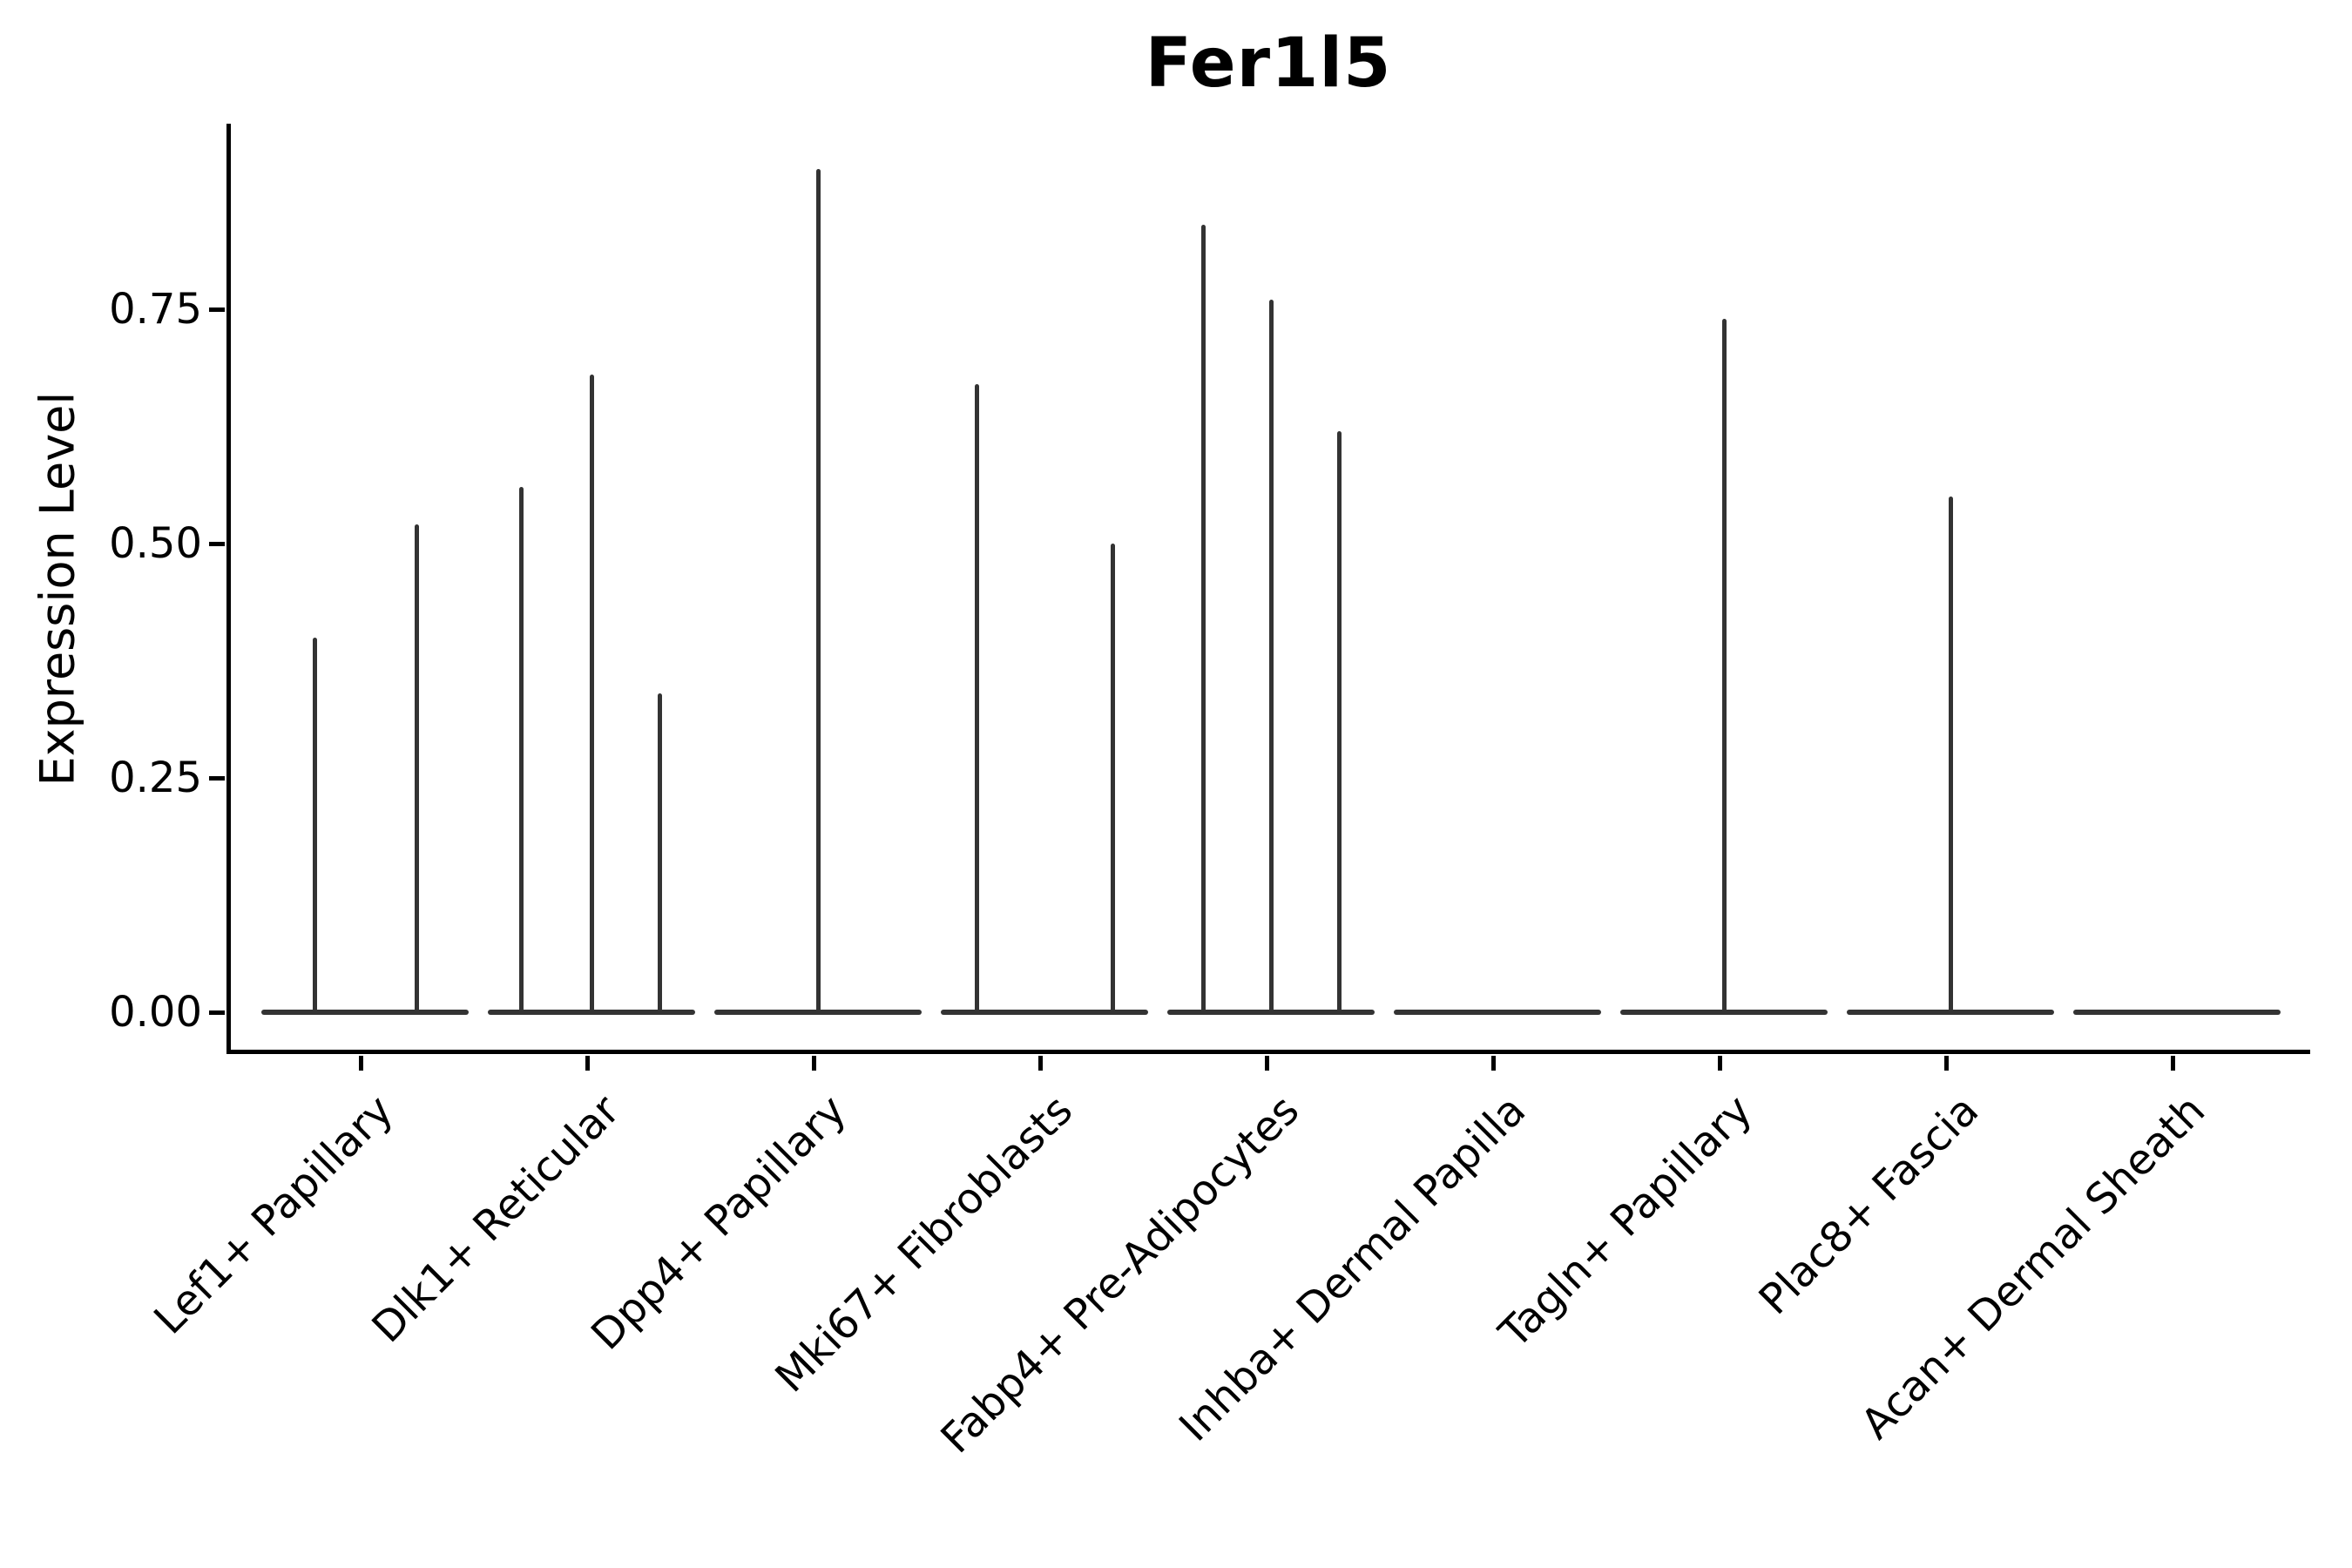 This screenshot has height=1568, width=2352. Describe the element at coordinates (58, 589) in the screenshot. I see `y-axis-label: Expression Level` at that location.